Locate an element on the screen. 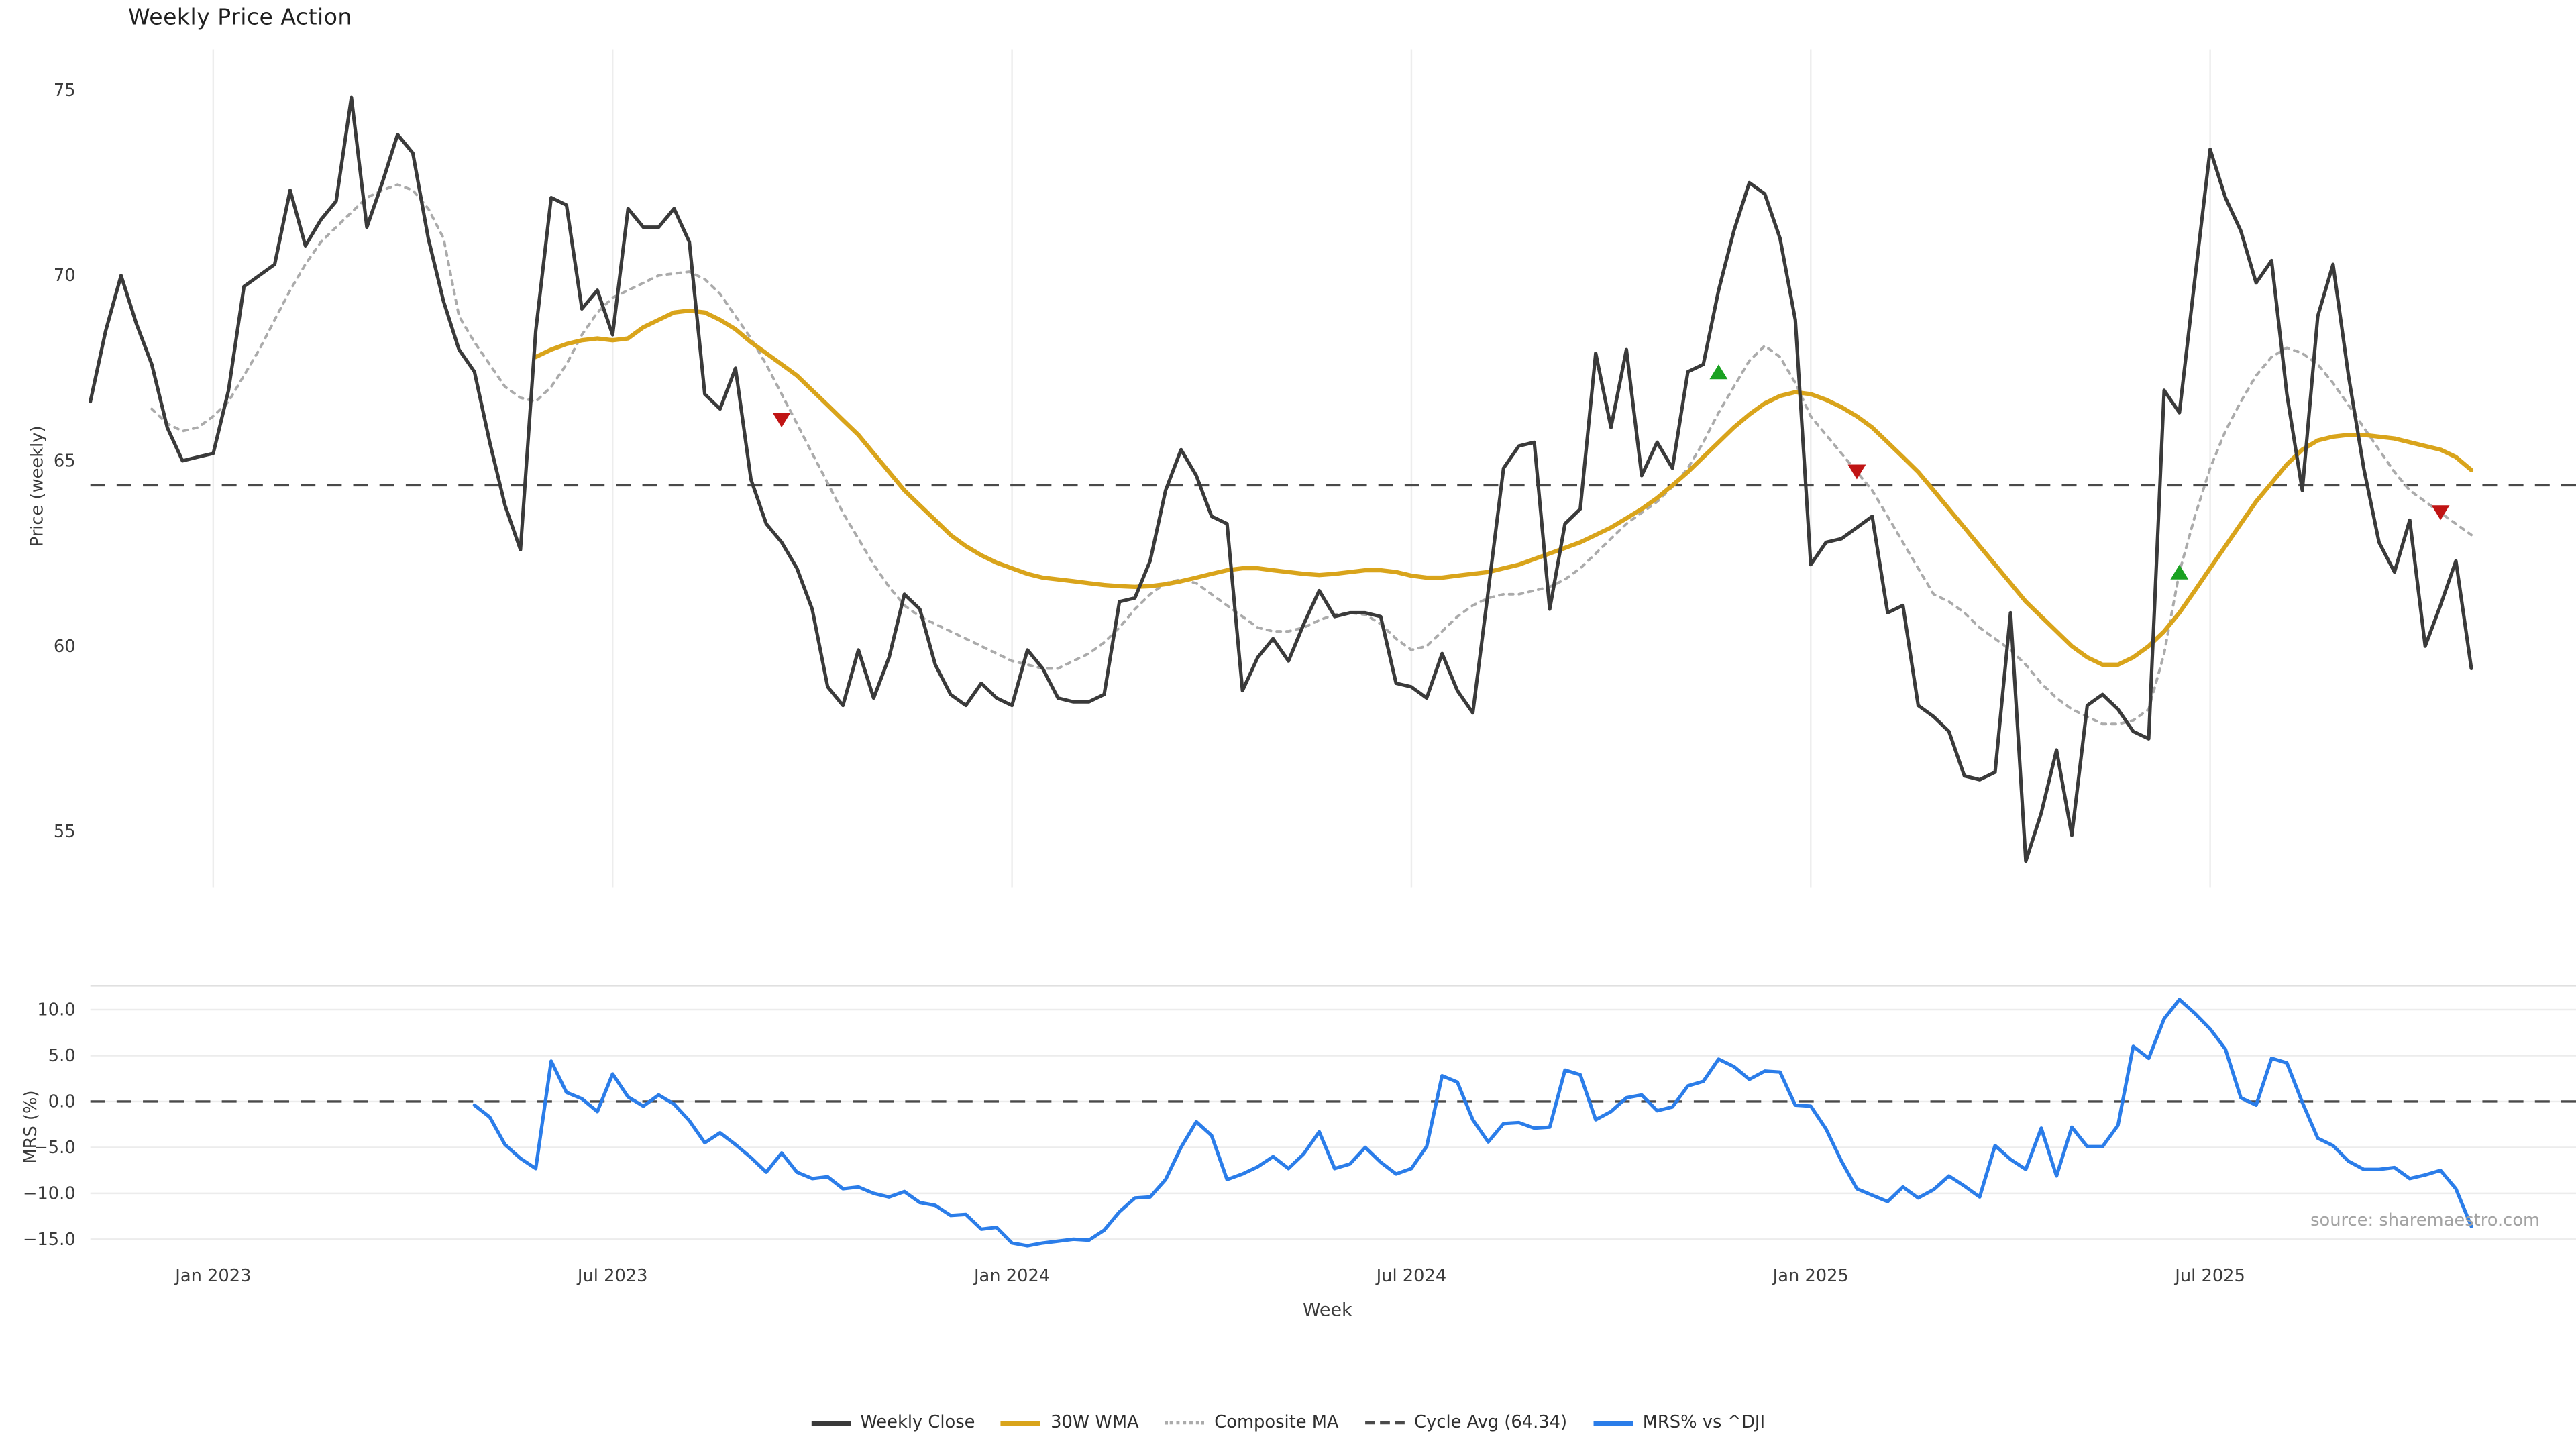 This screenshot has width=2576, height=1449. price-tick-70: 70 is located at coordinates (65, 276).